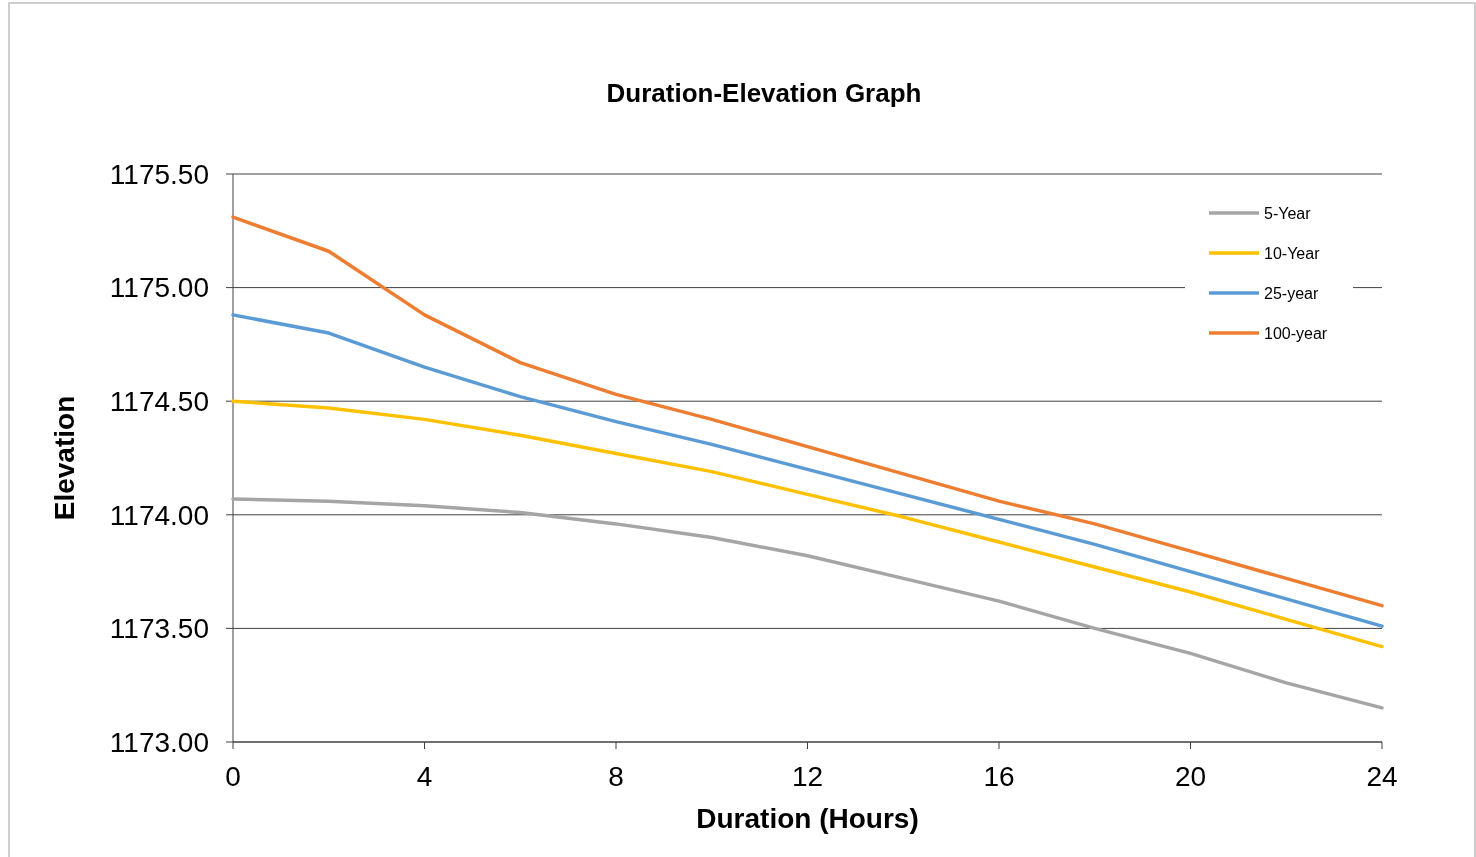 Image resolution: width=1476 pixels, height=857 pixels. Describe the element at coordinates (764, 93) in the screenshot. I see `chart-title: Duration-Elevation Graph` at that location.